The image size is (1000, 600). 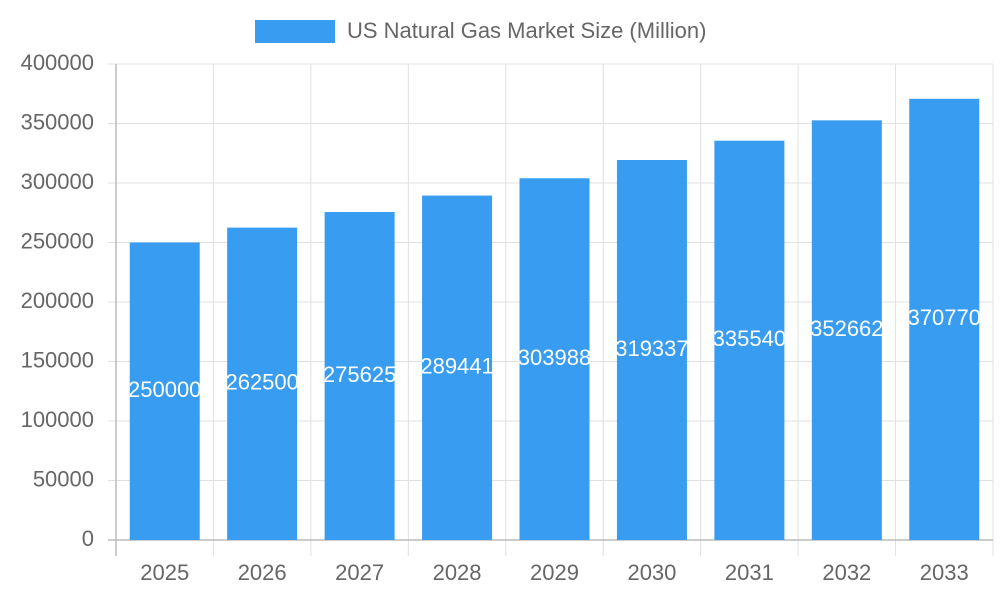 What do you see at coordinates (457, 572) in the screenshot?
I see `x-tick-label: 2028` at bounding box center [457, 572].